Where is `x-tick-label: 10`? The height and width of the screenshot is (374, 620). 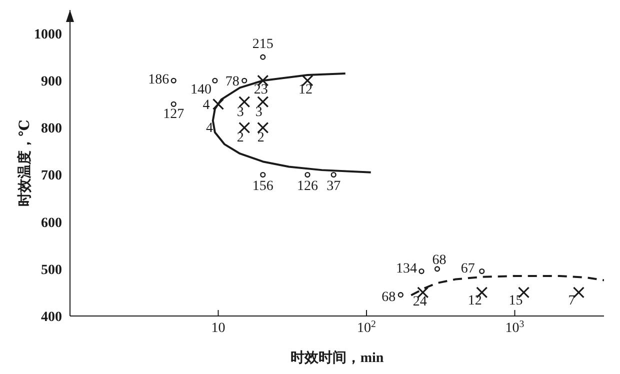 x-tick-label: 10 is located at coordinates (218, 328).